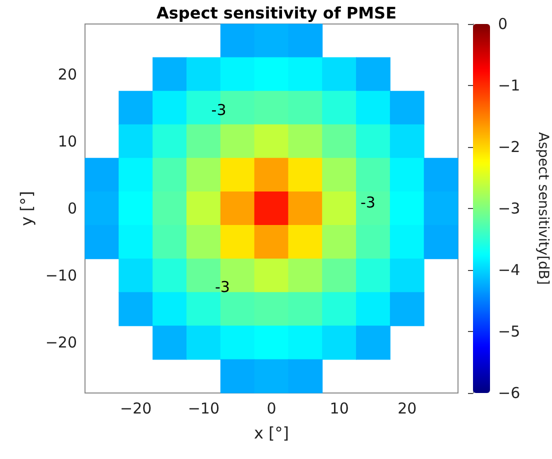  I want to click on color-bar-label: −6, so click(509, 393).